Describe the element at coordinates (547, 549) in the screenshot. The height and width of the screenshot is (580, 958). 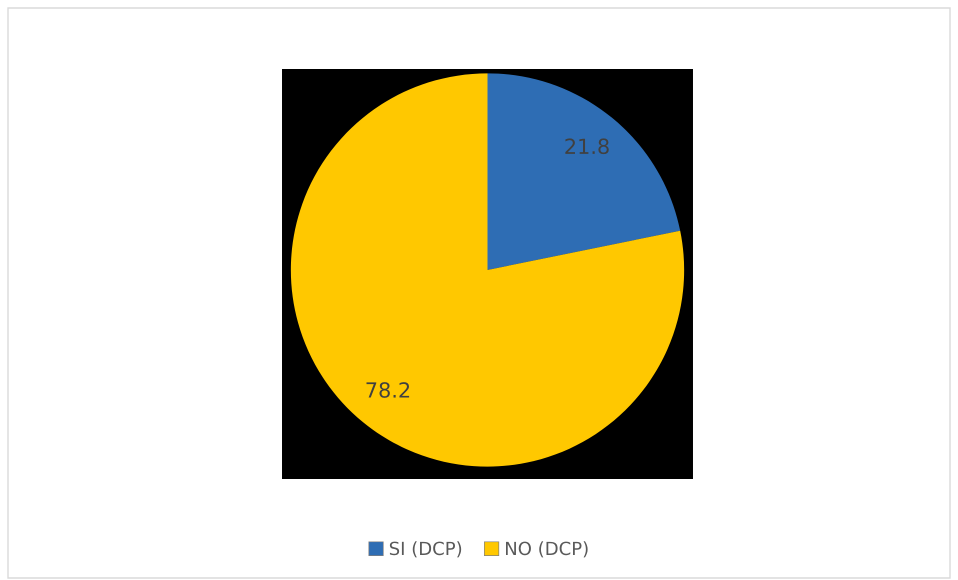
I see `legend-label: NO (DCP)` at that location.